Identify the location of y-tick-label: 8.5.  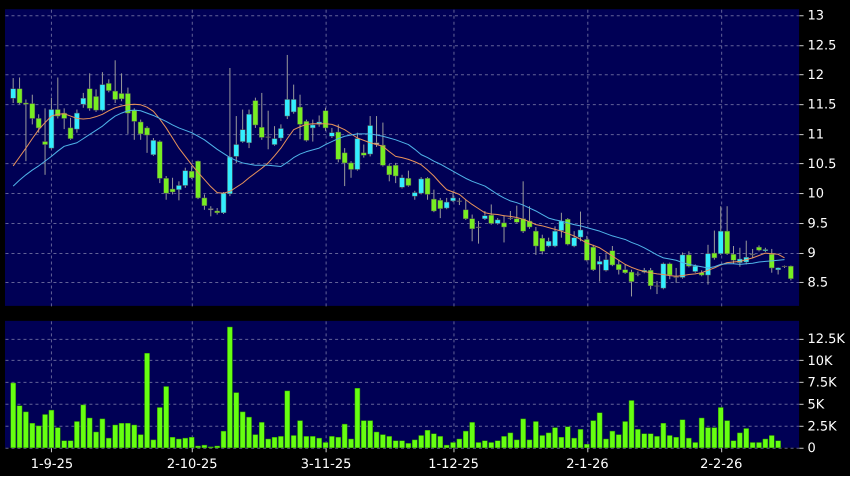
(818, 283).